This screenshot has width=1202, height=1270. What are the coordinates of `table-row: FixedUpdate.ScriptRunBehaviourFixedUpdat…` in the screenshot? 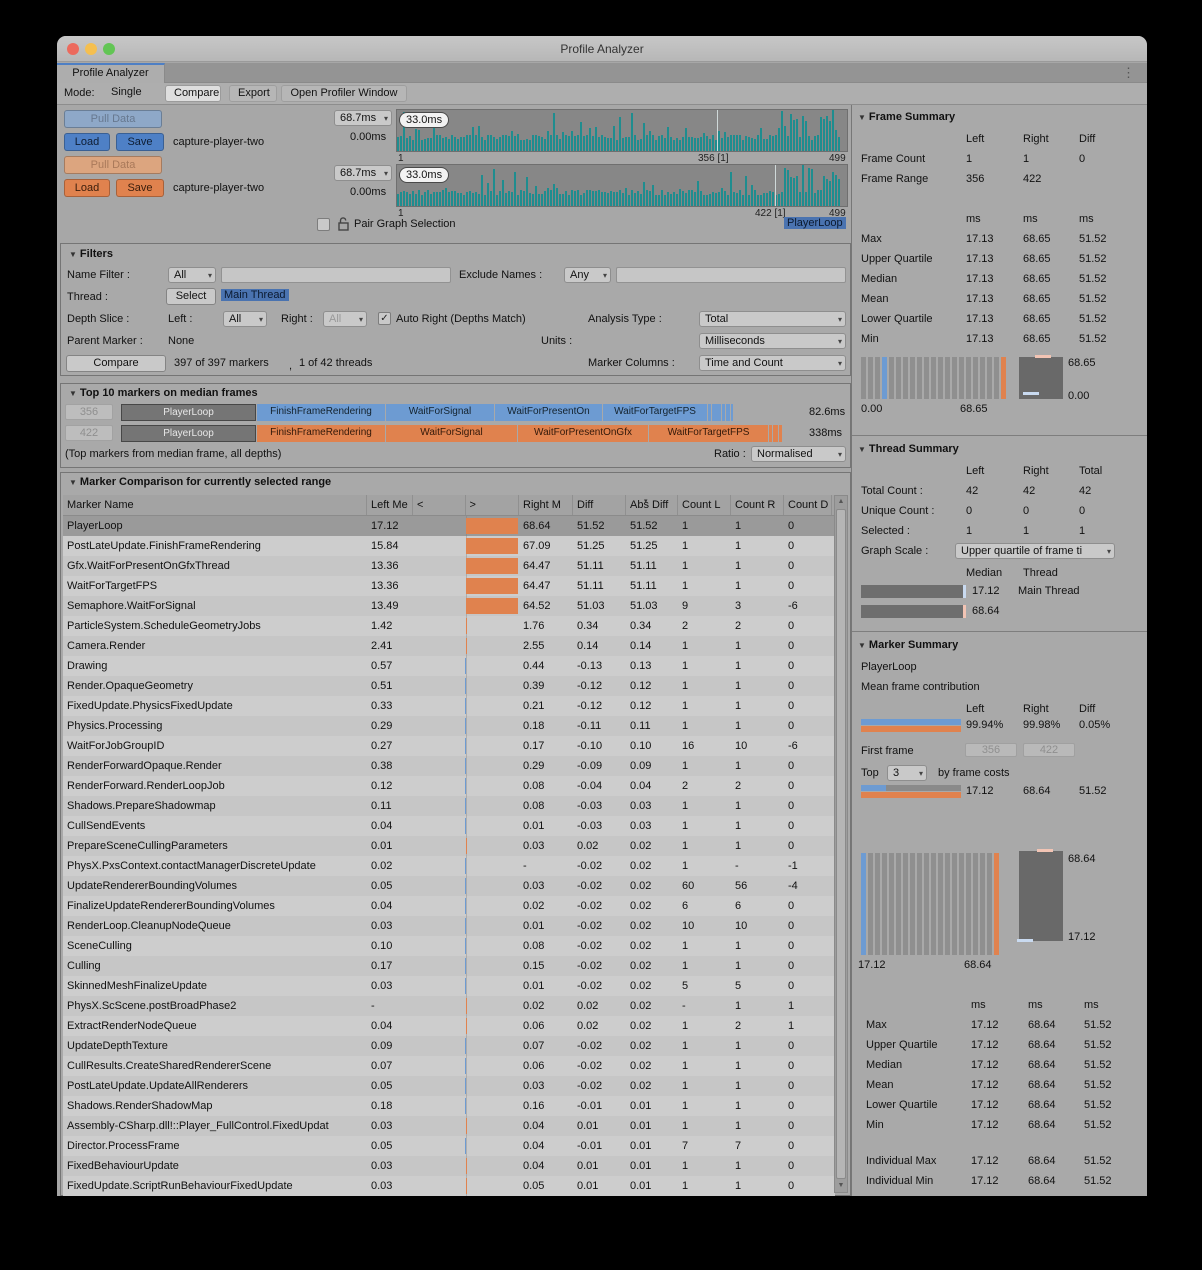 It's located at (449, 1186).